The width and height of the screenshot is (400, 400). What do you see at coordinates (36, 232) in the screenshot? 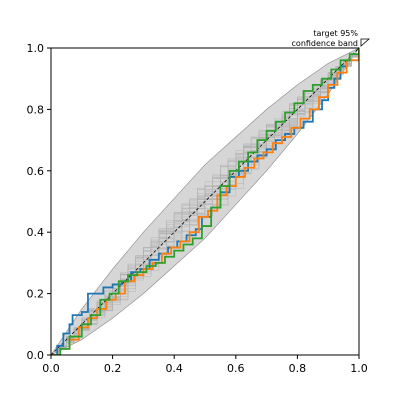
I see `y-tick-label: 0.4` at bounding box center [36, 232].